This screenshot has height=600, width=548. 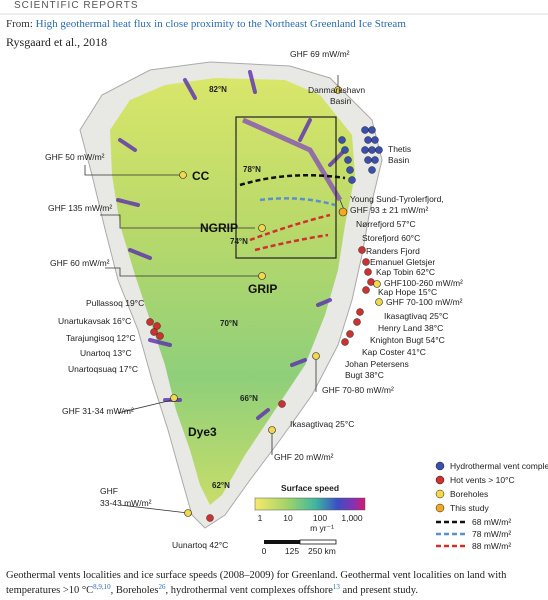 What do you see at coordinates (106, 353) in the screenshot?
I see `map-label: Unartoq 13°C` at bounding box center [106, 353].